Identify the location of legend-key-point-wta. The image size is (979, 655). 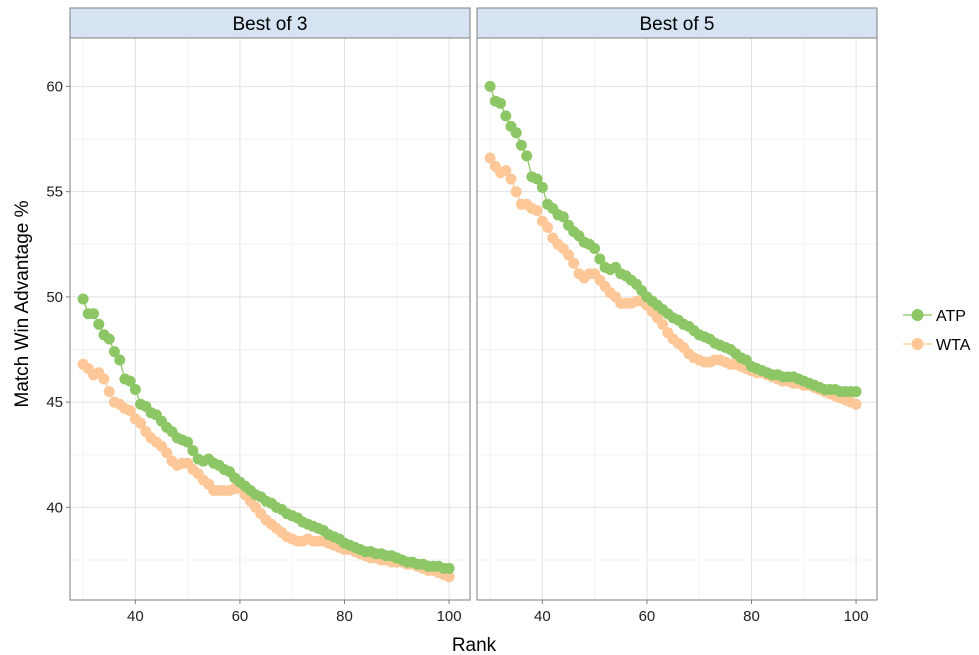
(917, 344).